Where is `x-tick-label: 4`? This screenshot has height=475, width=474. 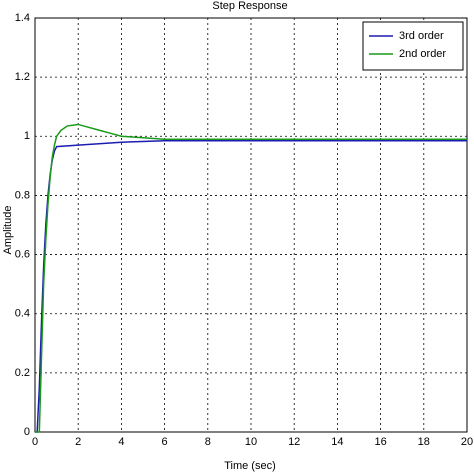 x-tick-label: 4 is located at coordinates (121, 442).